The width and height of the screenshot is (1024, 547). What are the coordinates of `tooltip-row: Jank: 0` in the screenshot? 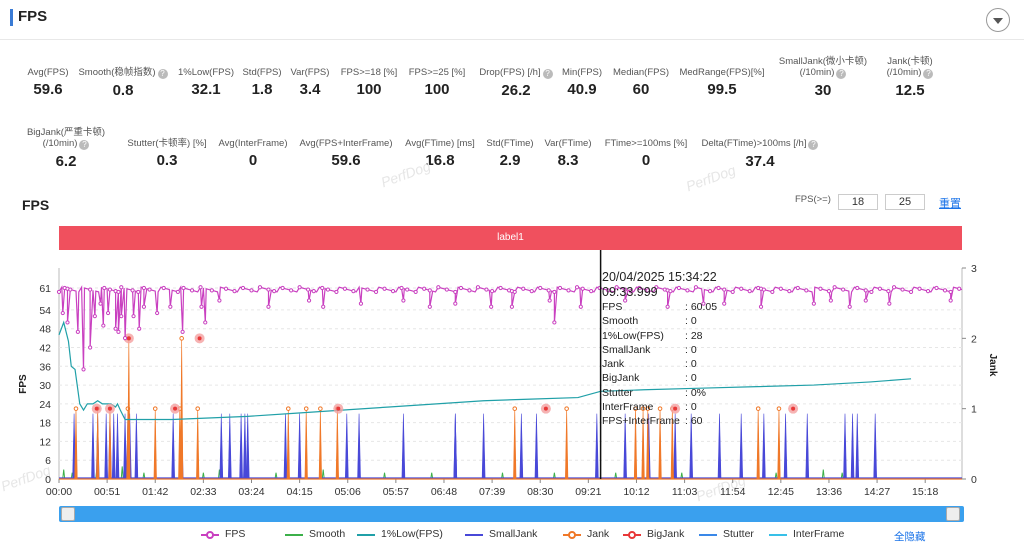 It's located at (677, 364).